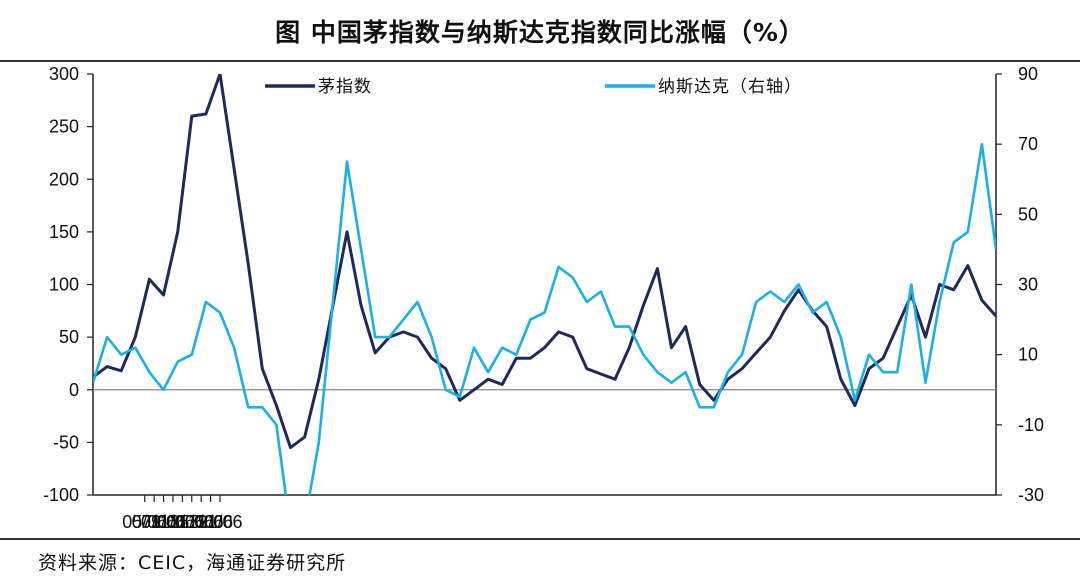  Describe the element at coordinates (74, 390) in the screenshot. I see `y-left-tick-label: 0` at that location.